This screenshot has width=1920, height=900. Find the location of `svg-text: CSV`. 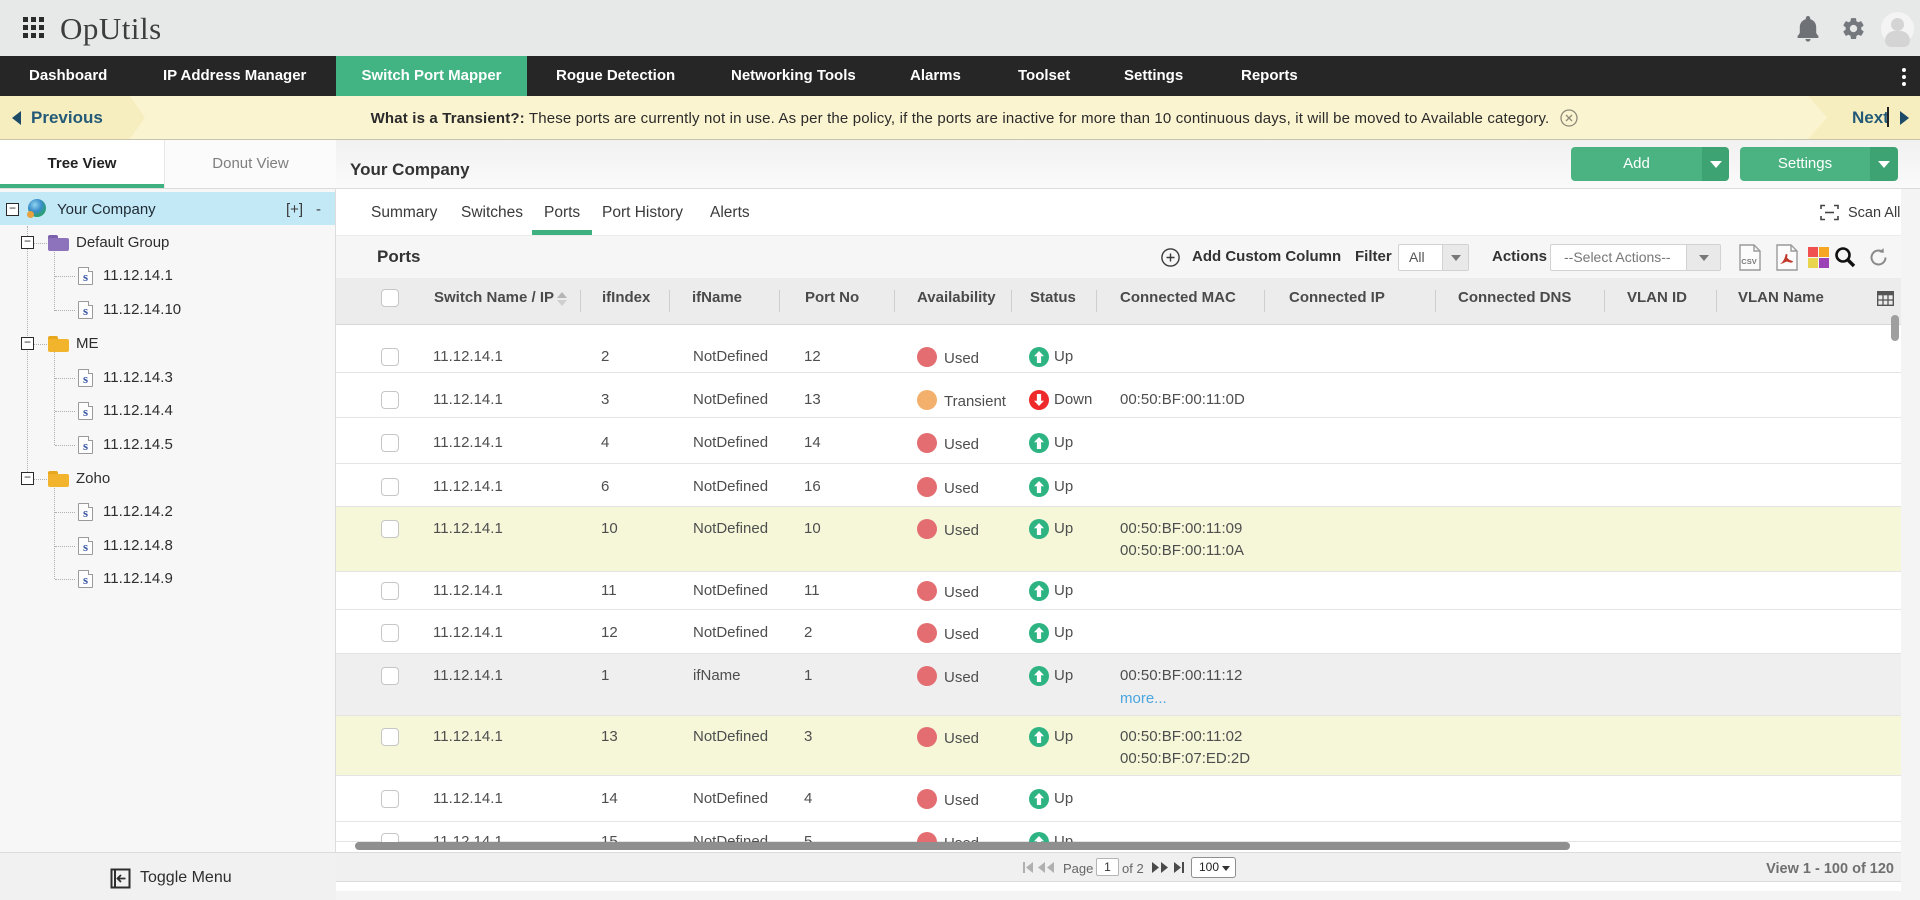

svg-text: CSV is located at coordinates (1748, 261).